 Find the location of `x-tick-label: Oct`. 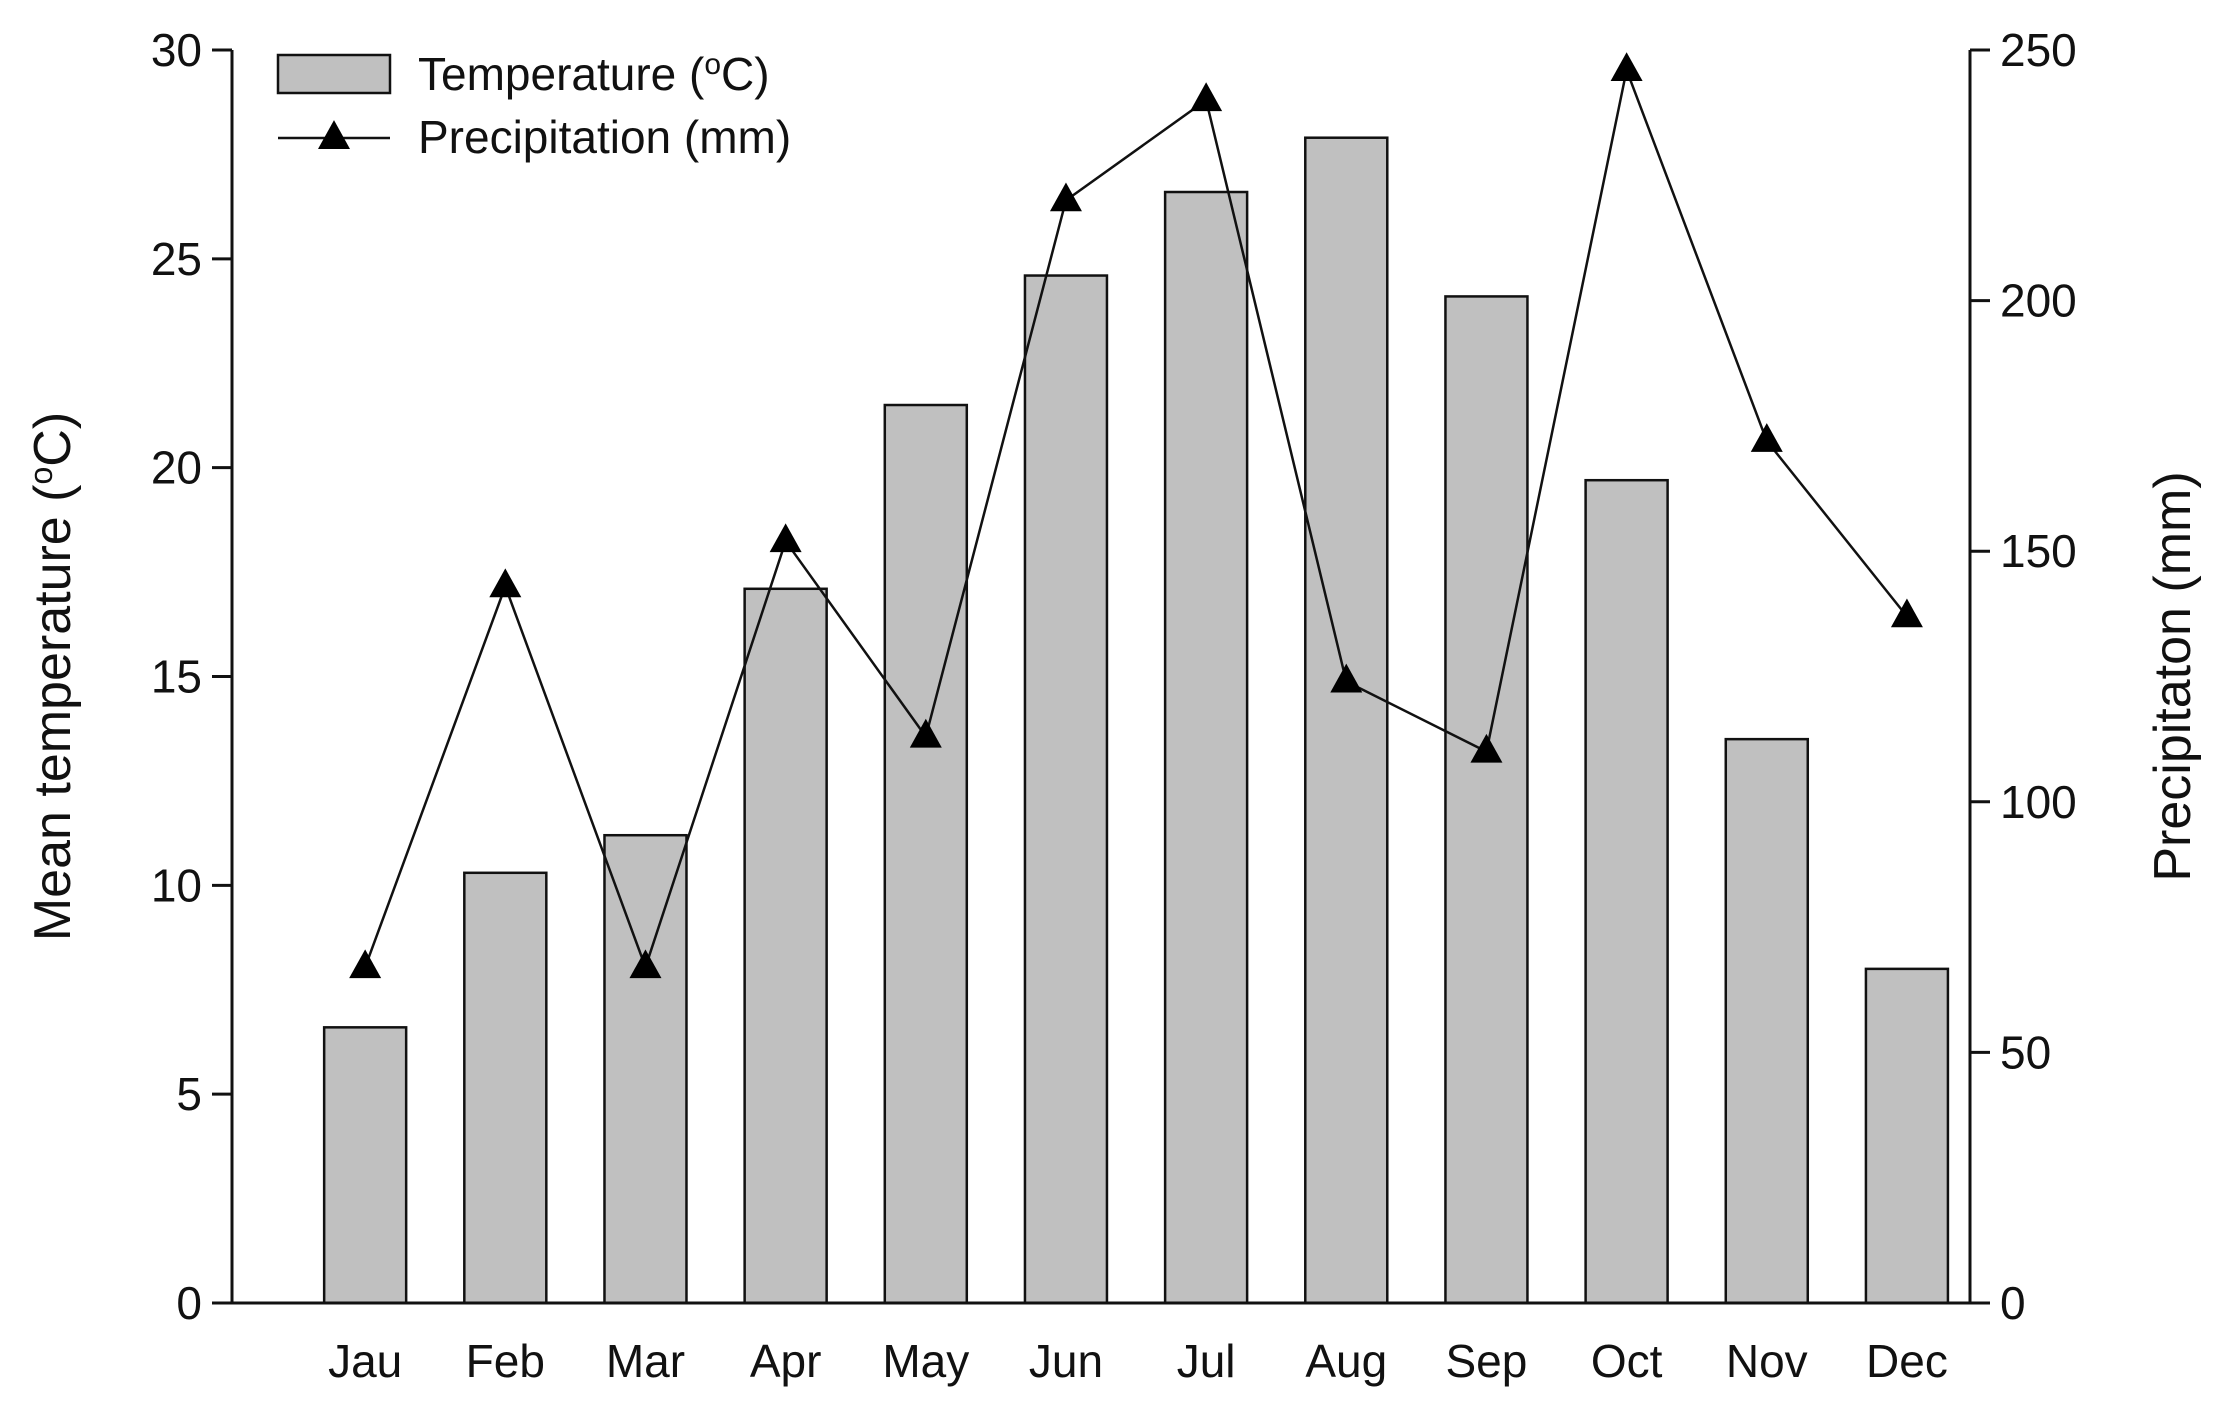

x-tick-label: Oct is located at coordinates (1627, 1361).